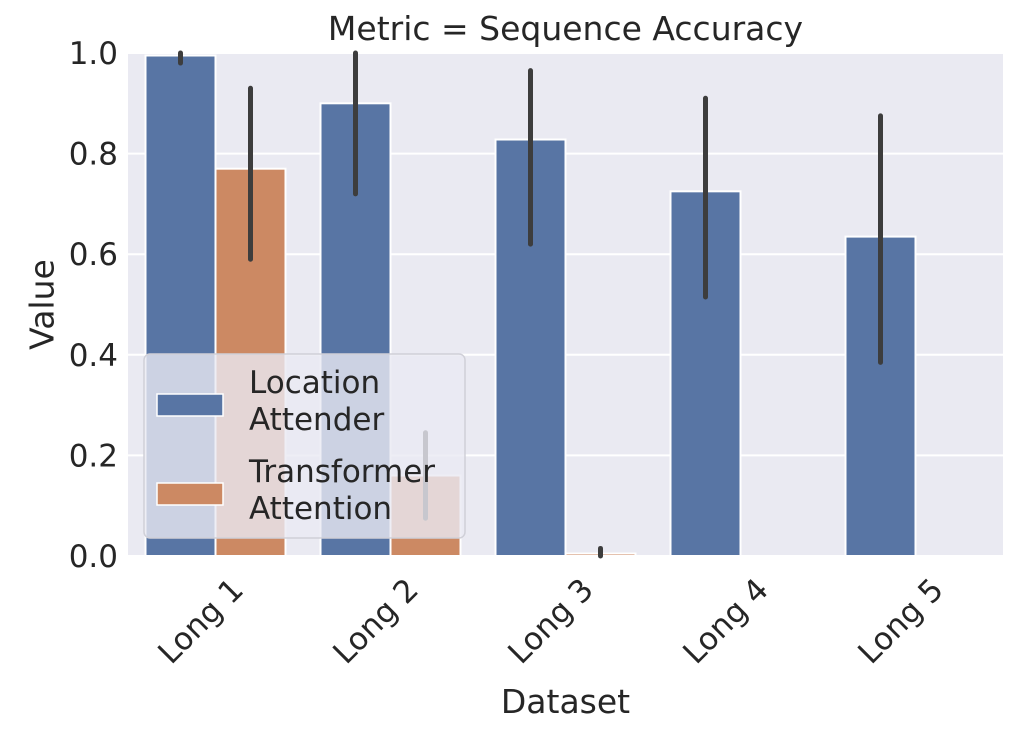 The height and width of the screenshot is (734, 1022). Describe the element at coordinates (93, 557) in the screenshot. I see `y-tick-label: 0.0` at that location.